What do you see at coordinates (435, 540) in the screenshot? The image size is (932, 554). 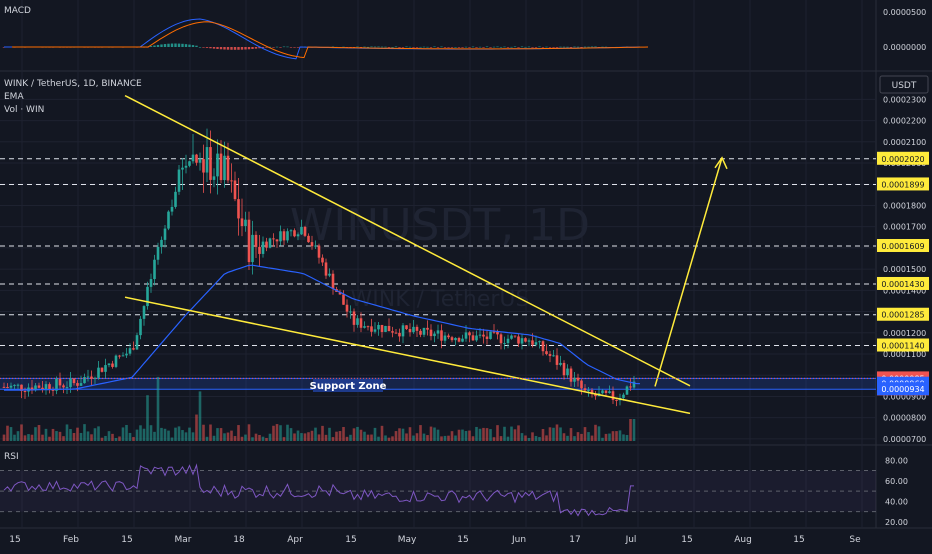 I see `time-axis: 15 Feb 15 Mar 18 Apr 15 May 15 Jun 17 Jul 15 Aug 15 Se` at bounding box center [435, 540].